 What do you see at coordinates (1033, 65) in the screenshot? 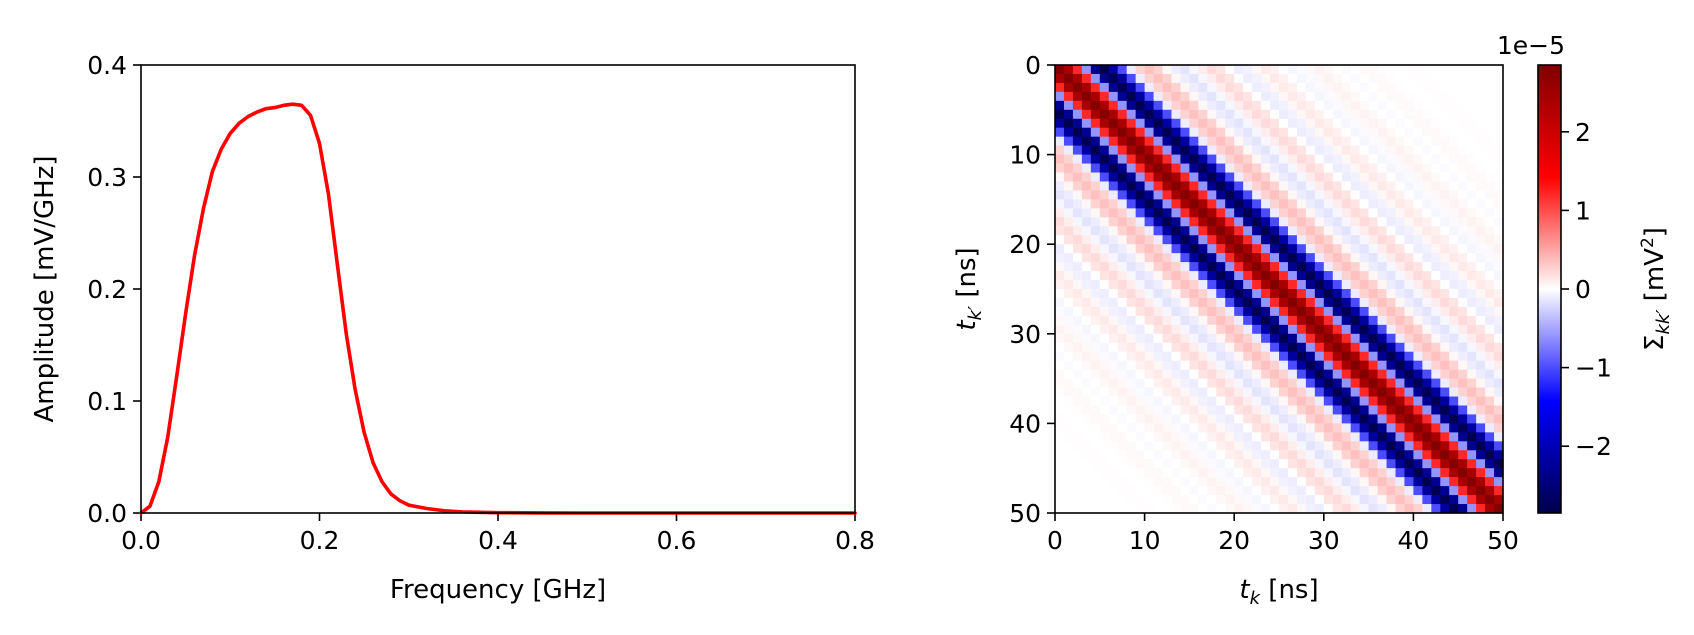
I see `y-tick-label: 0` at bounding box center [1033, 65].